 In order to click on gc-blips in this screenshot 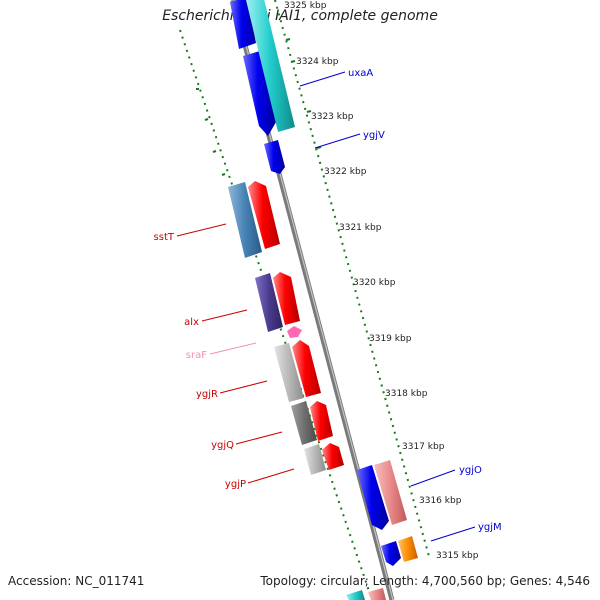, I will do `click(259, 107)`.